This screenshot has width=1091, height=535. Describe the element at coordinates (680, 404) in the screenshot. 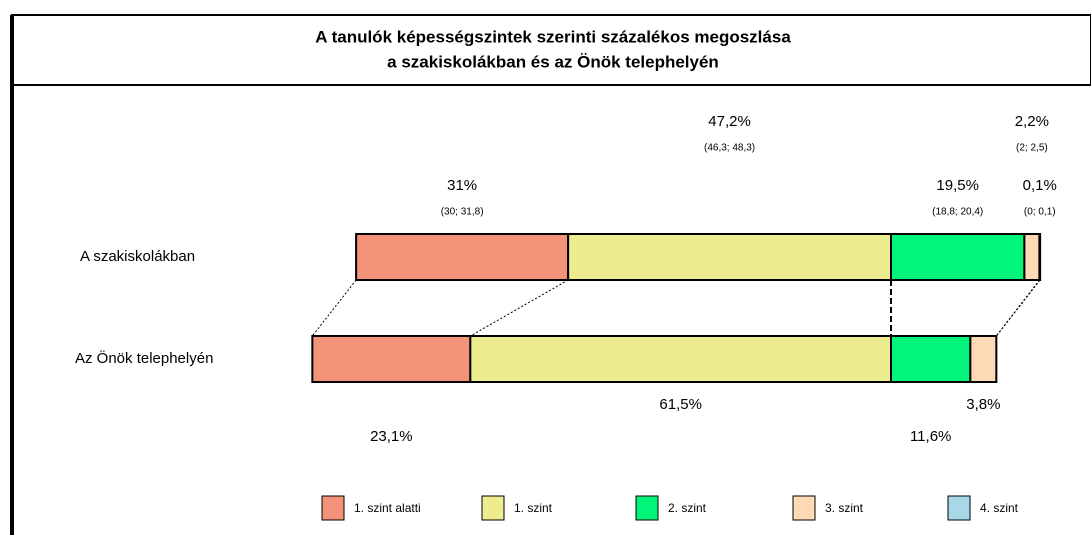

I see `value-label: 61,5%` at that location.